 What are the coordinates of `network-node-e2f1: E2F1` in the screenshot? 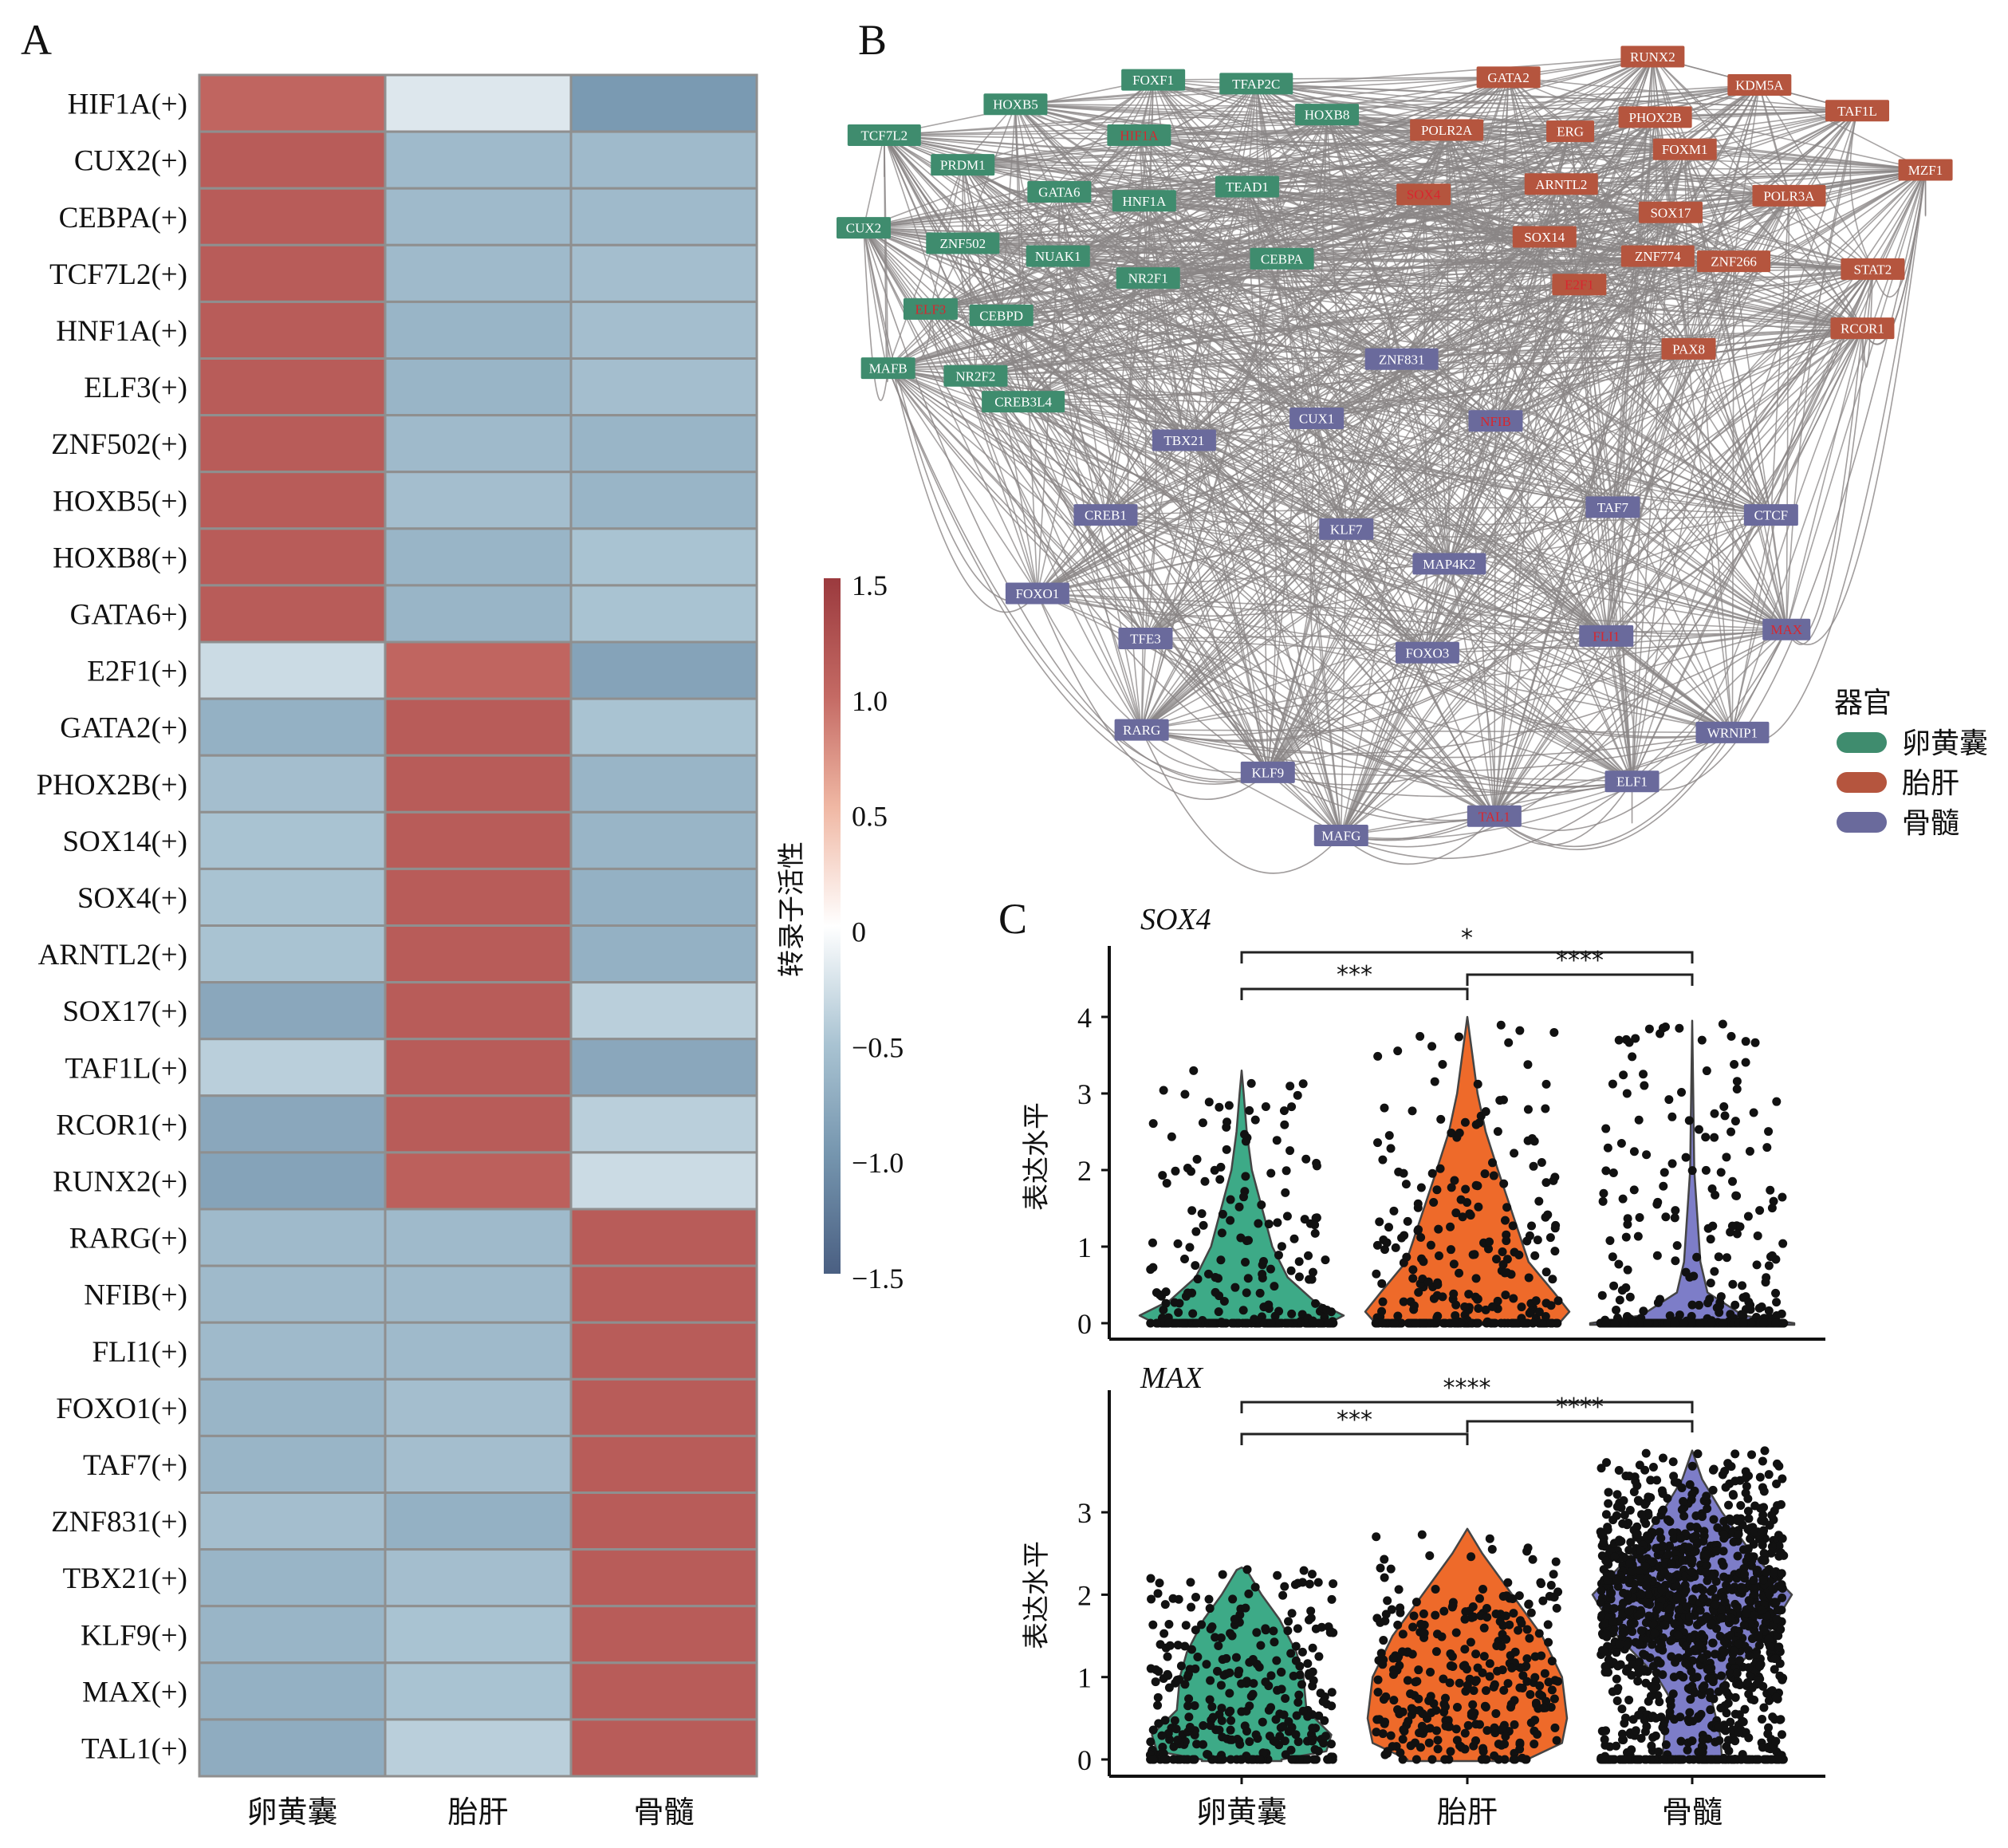 It's located at (1579, 285).